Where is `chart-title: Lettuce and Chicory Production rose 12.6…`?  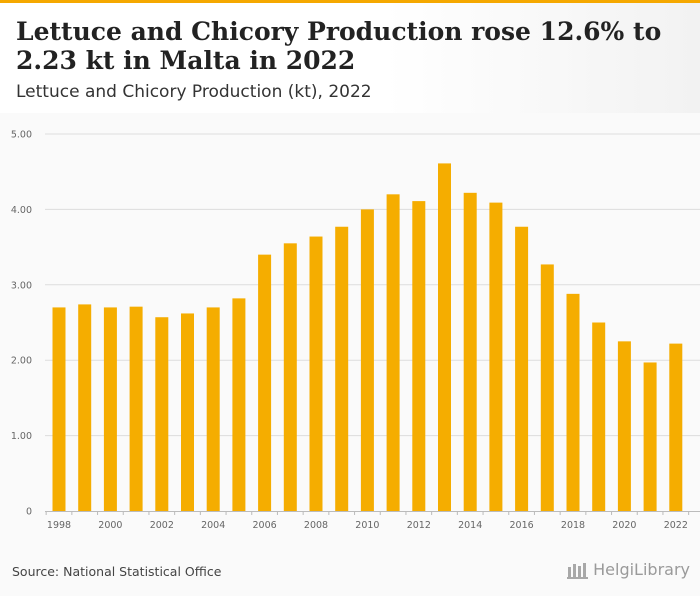
chart-title: Lettuce and Chicory Production rose 12.6… is located at coordinates (339, 46).